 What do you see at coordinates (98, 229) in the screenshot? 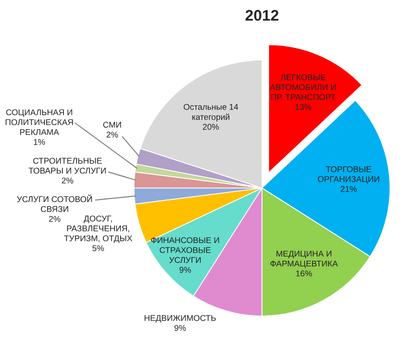
I see `slice-label: ДОСУГ, РАЗВЛЕЧЕНИЯ, ТУРИЗМ, ОТДЫХ` at bounding box center [98, 229].